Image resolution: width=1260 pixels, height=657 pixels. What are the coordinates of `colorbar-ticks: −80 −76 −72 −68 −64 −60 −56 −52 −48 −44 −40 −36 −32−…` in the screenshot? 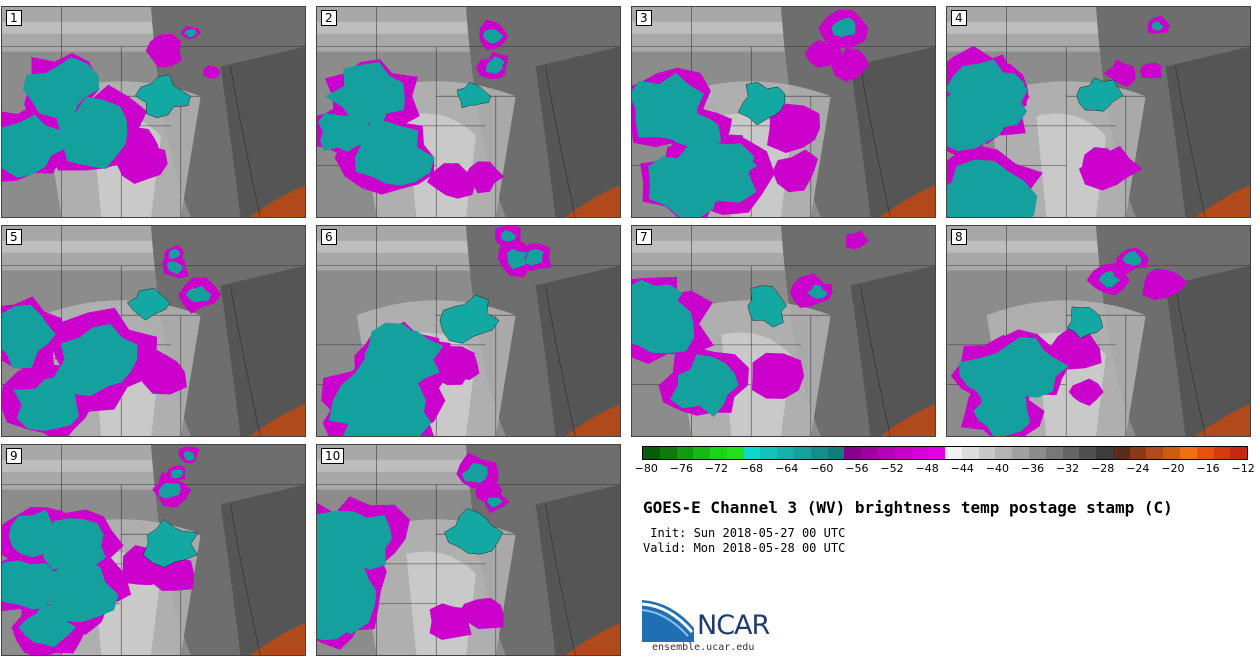 It's located at (945, 469).